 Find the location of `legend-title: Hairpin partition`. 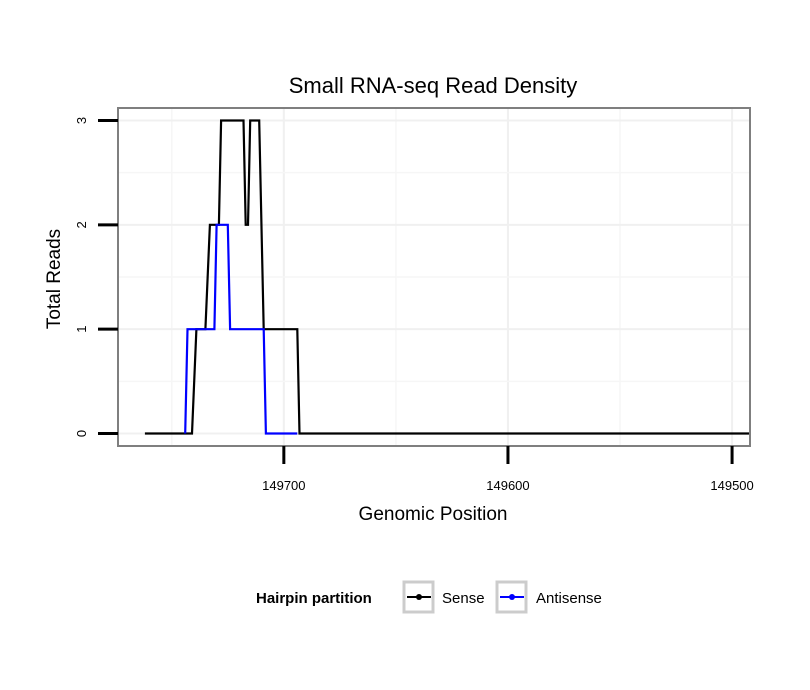

legend-title: Hairpin partition is located at coordinates (314, 598).